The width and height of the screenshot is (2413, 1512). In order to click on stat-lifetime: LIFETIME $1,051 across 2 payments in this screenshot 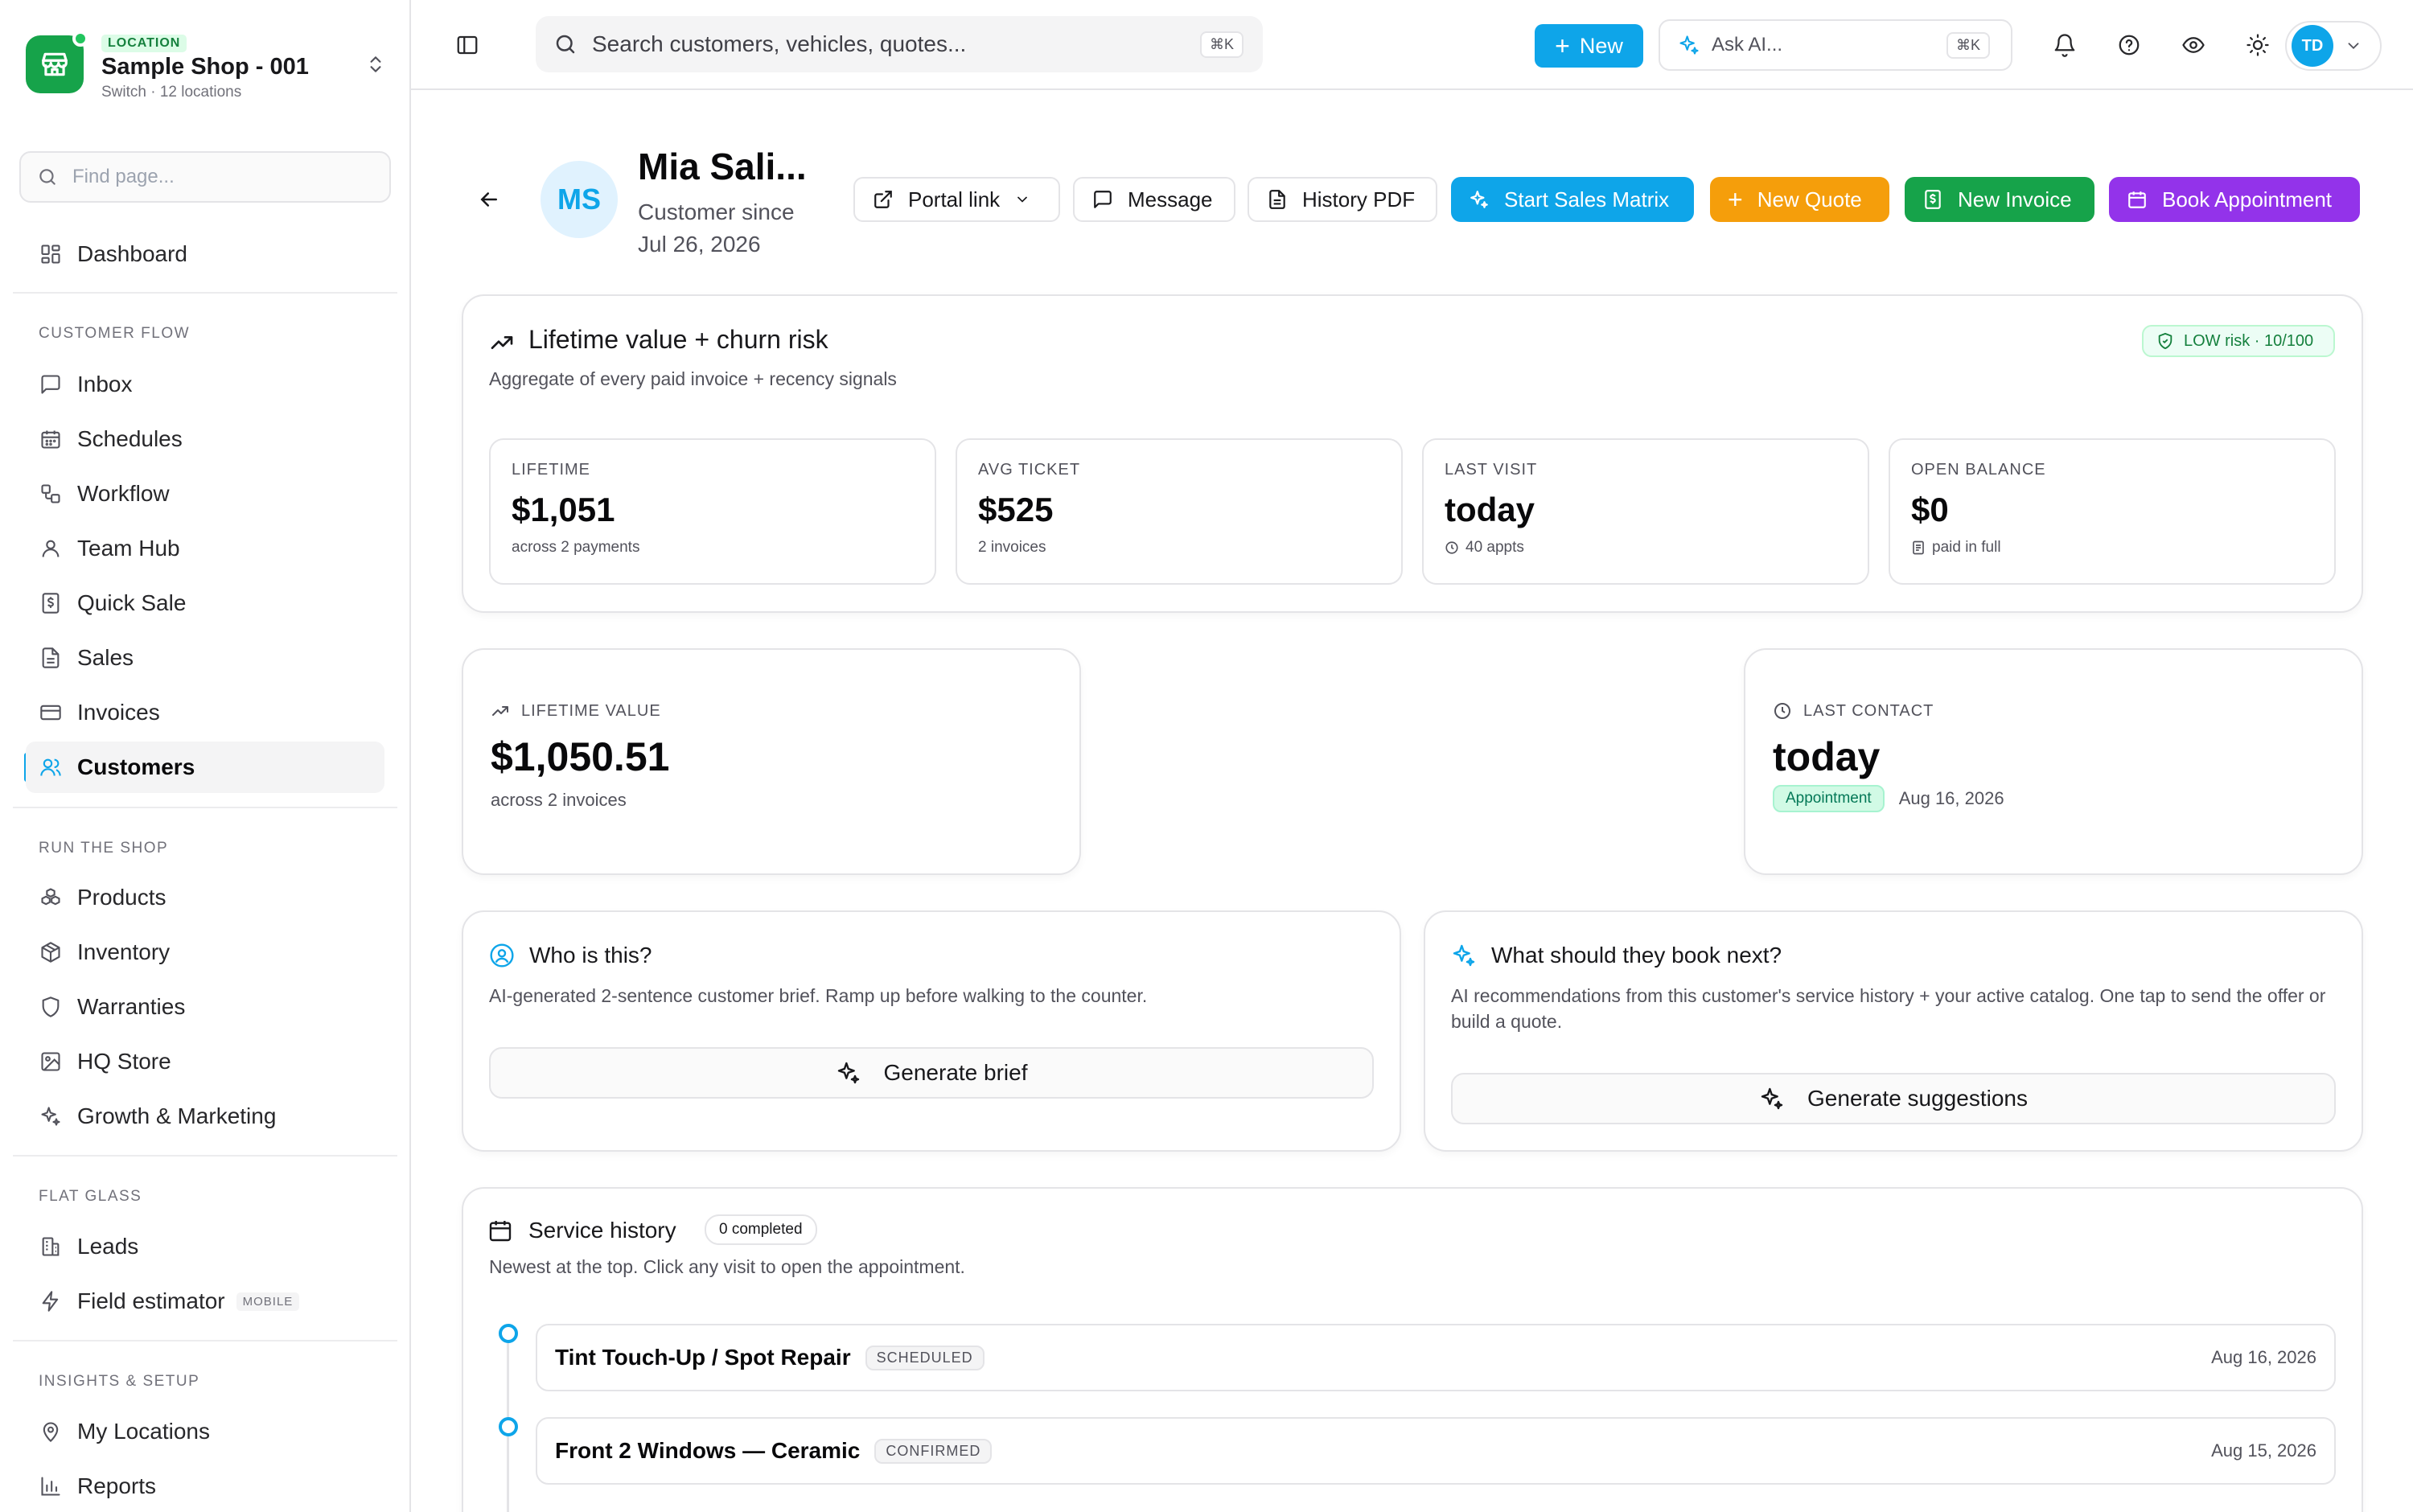, I will do `click(712, 512)`.